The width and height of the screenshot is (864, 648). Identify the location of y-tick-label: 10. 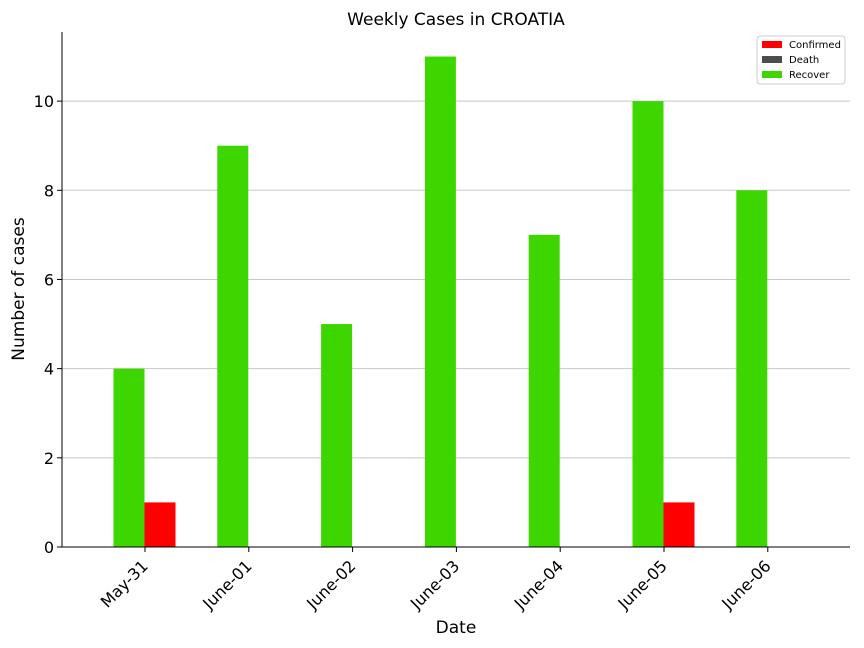
(44, 101).